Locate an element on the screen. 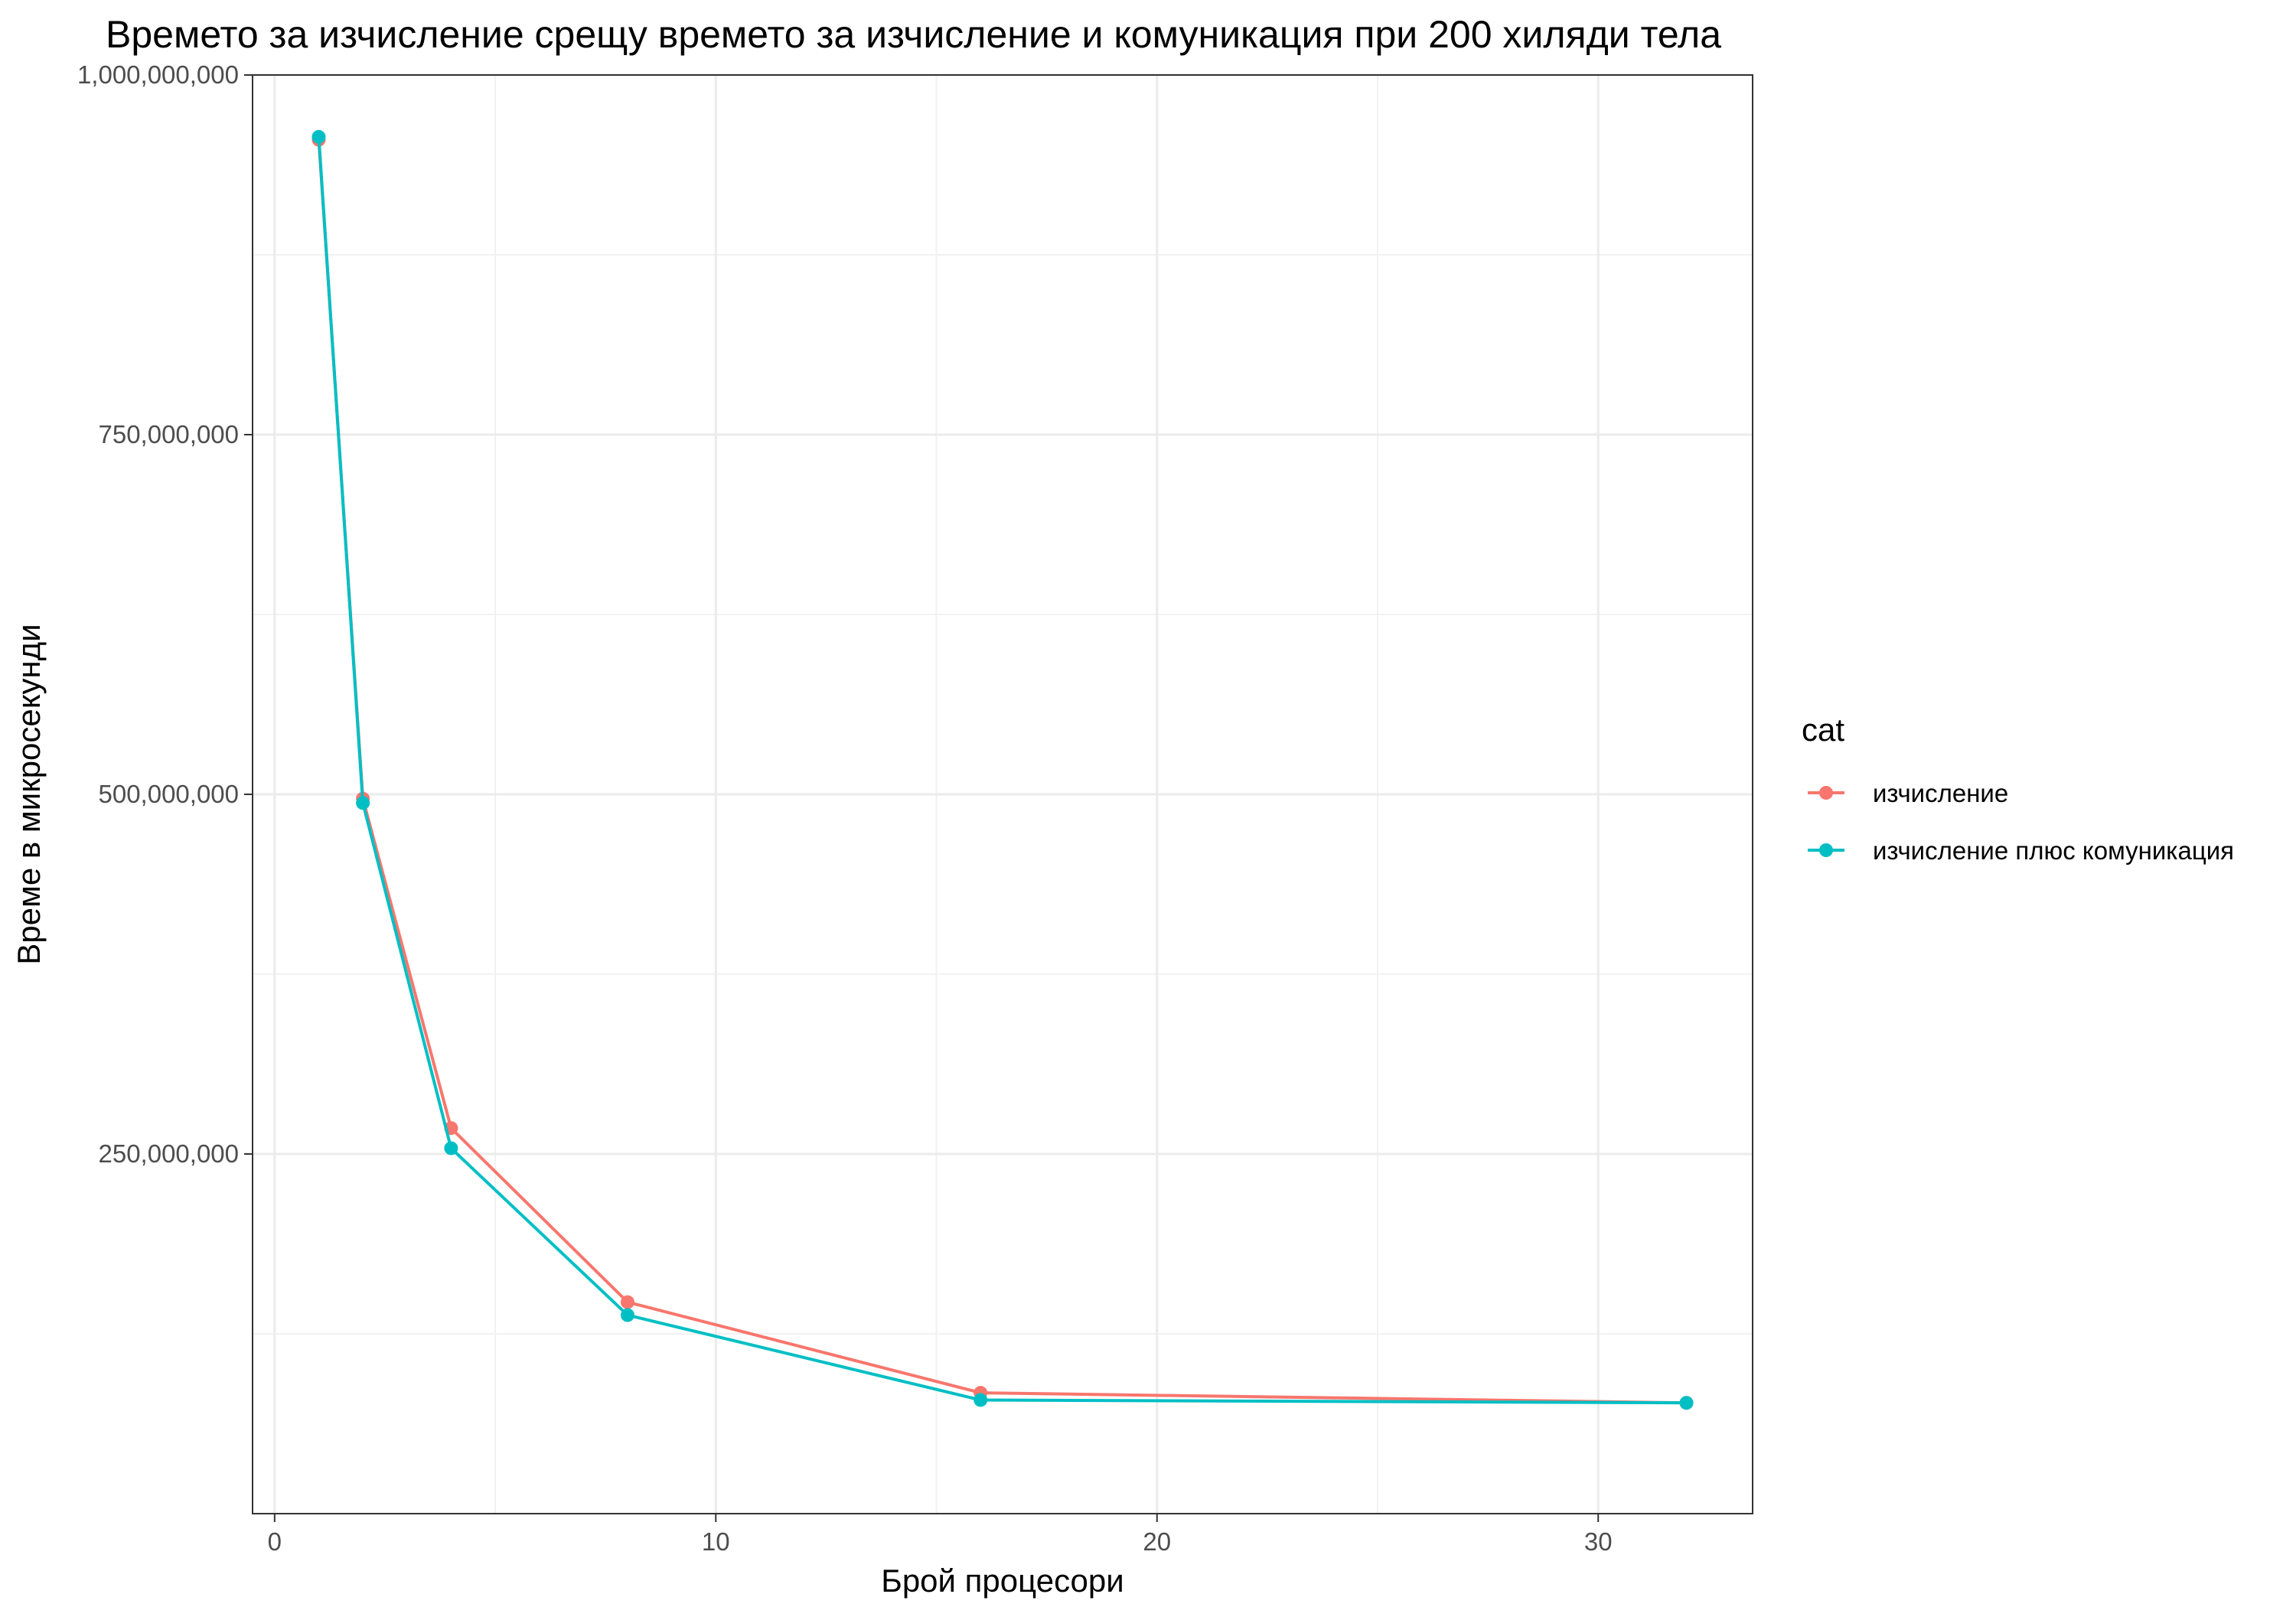  x-tick-label: 30 is located at coordinates (1598, 1541).